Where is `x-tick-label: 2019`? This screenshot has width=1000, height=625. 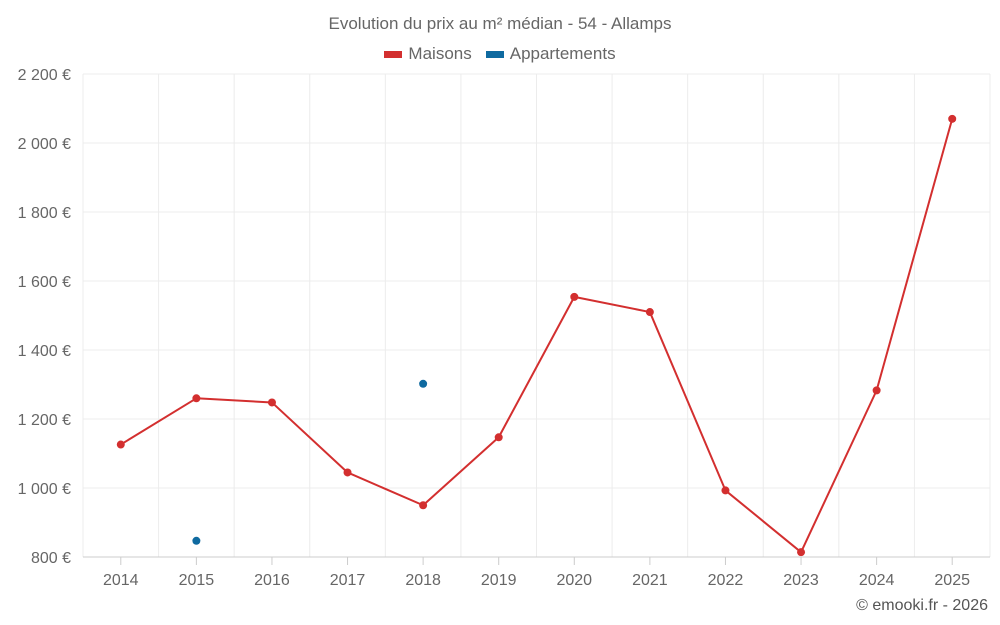
x-tick-label: 2019 is located at coordinates (499, 580).